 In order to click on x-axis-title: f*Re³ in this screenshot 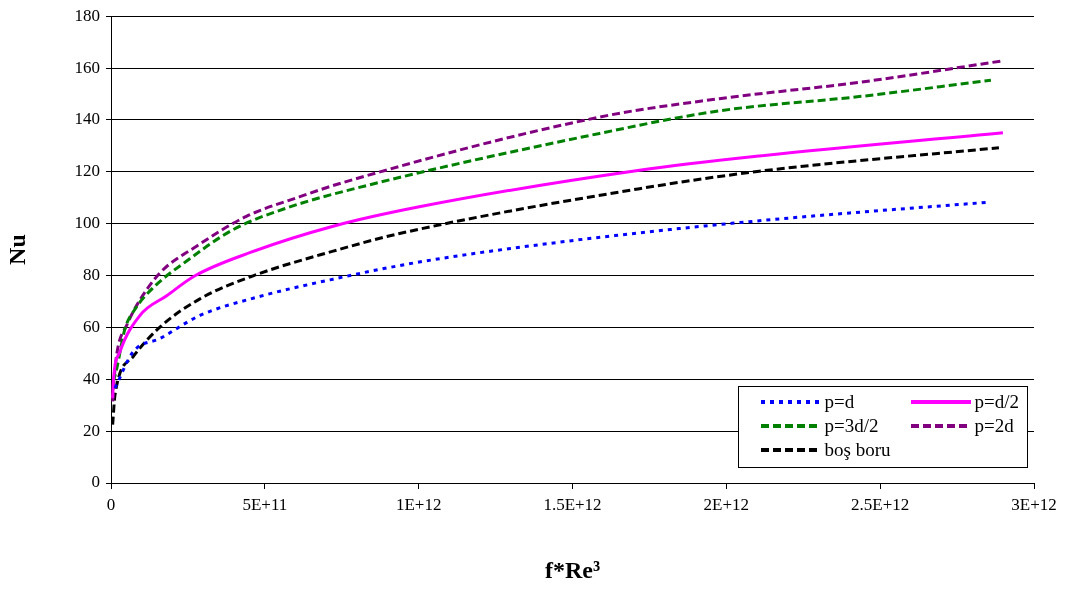, I will do `click(572, 569)`.